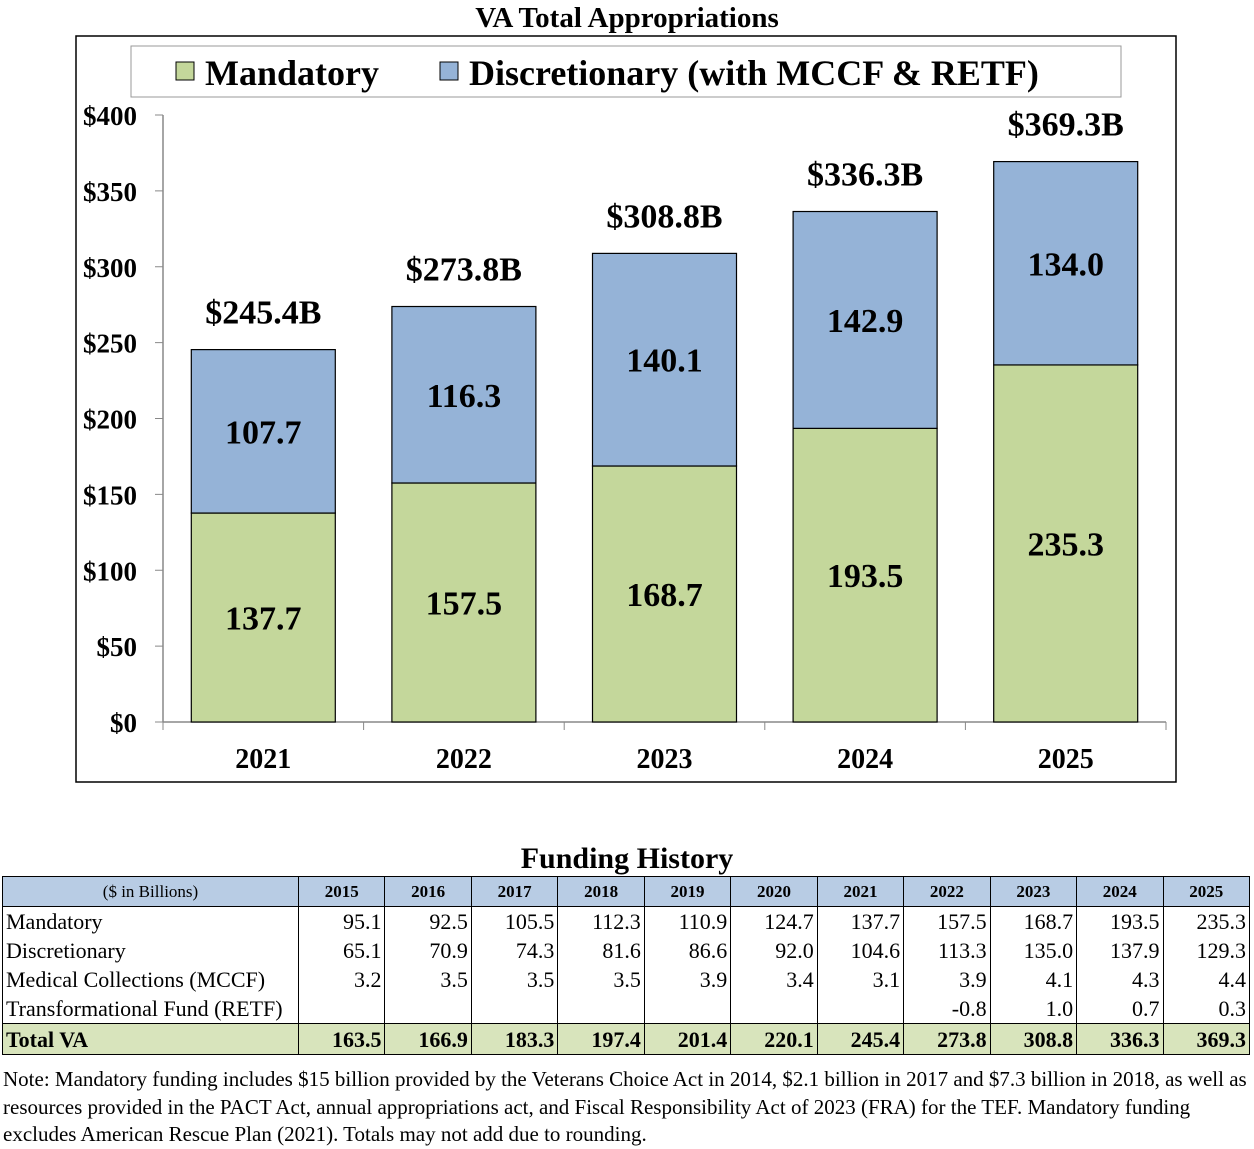 The width and height of the screenshot is (1254, 1149). Describe the element at coordinates (1206, 979) in the screenshot. I see `table-cell: 4.4` at that location.